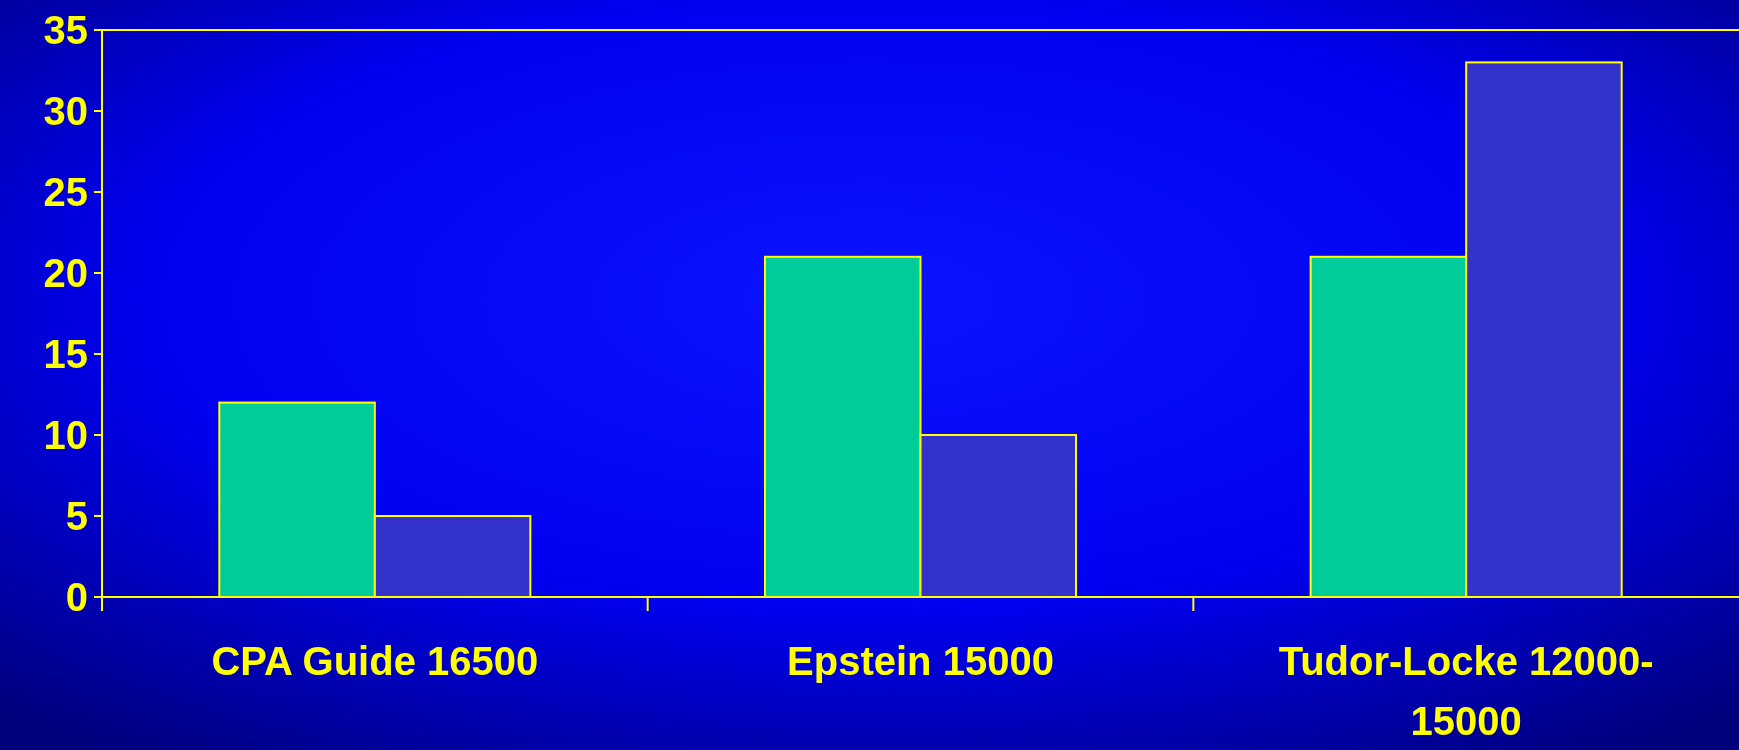 Image resolution: width=1739 pixels, height=750 pixels. I want to click on y-tick-label: 15, so click(65, 354).